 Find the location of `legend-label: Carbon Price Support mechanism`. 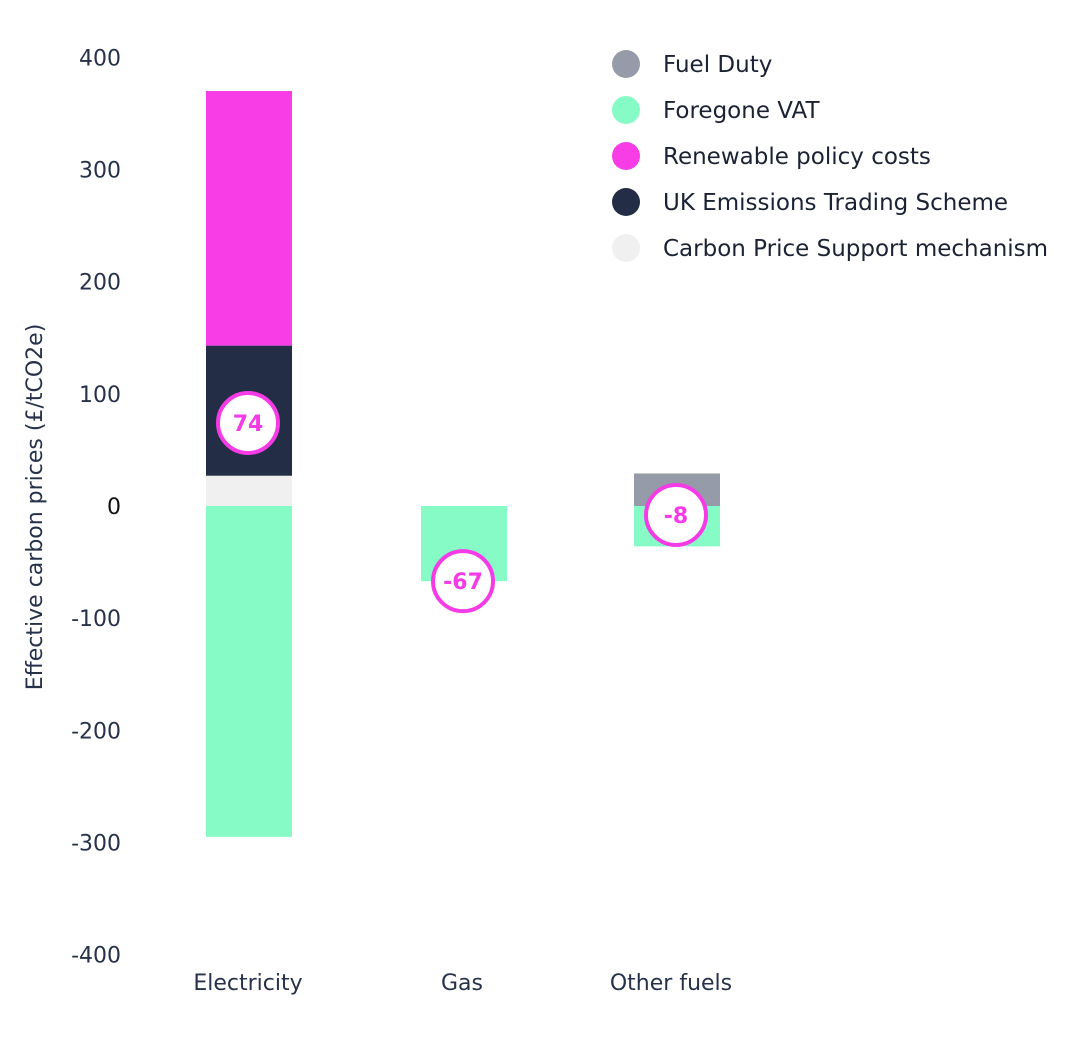

legend-label: Carbon Price Support mechanism is located at coordinates (855, 249).